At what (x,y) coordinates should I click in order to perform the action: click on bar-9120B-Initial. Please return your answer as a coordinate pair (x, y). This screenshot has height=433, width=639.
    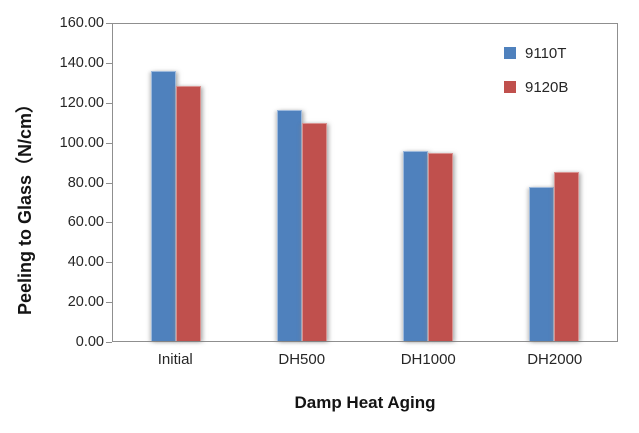
    Looking at the image, I should click on (188, 213).